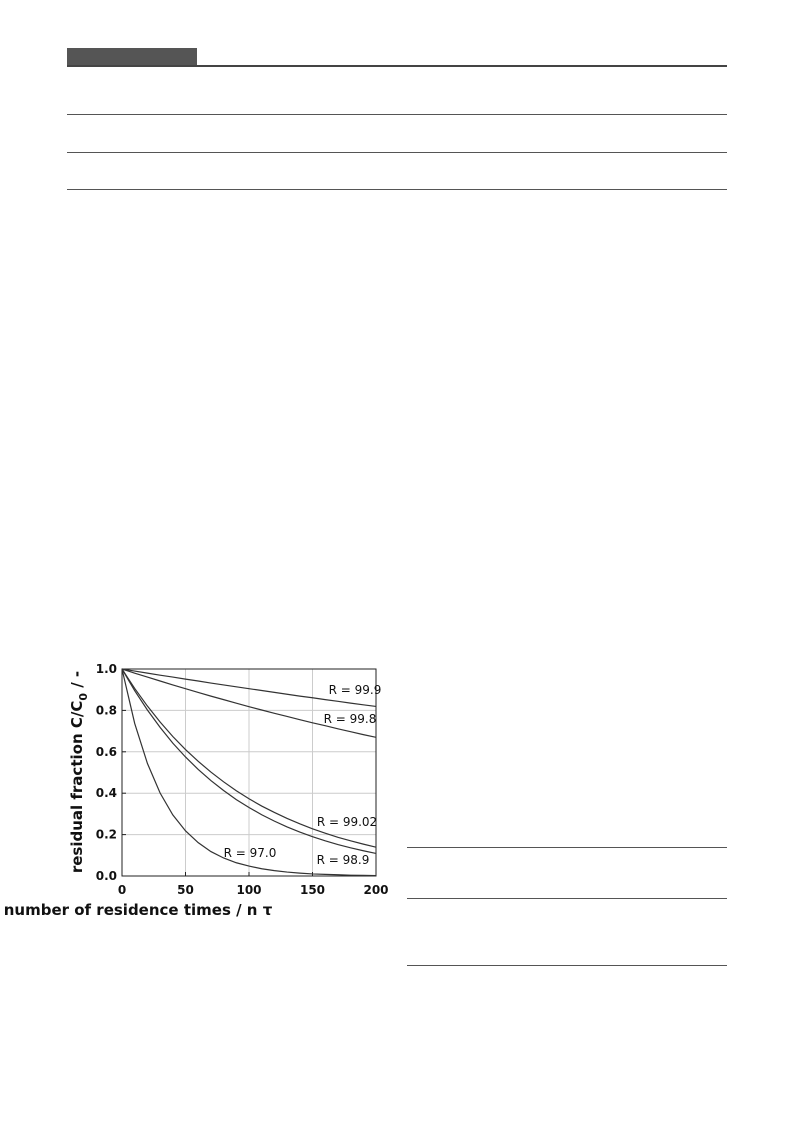 The height and width of the screenshot is (1123, 793). Describe the element at coordinates (248, 890) in the screenshot. I see `x-tick-label: 100` at that location.